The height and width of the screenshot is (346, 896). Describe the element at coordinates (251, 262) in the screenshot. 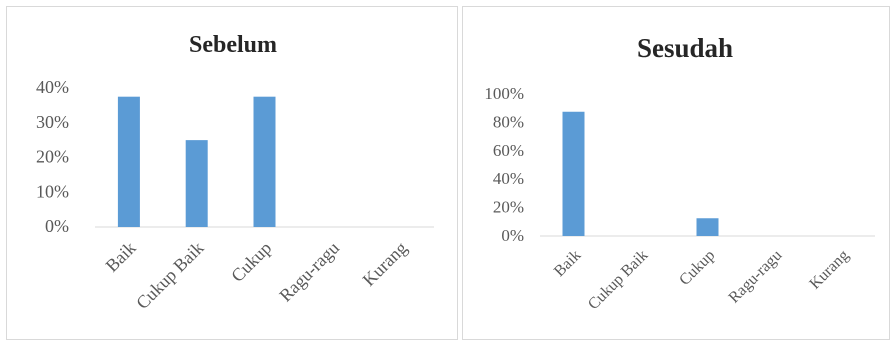

I see `chart-0-x-tick-label-cukup: Cukup` at that location.